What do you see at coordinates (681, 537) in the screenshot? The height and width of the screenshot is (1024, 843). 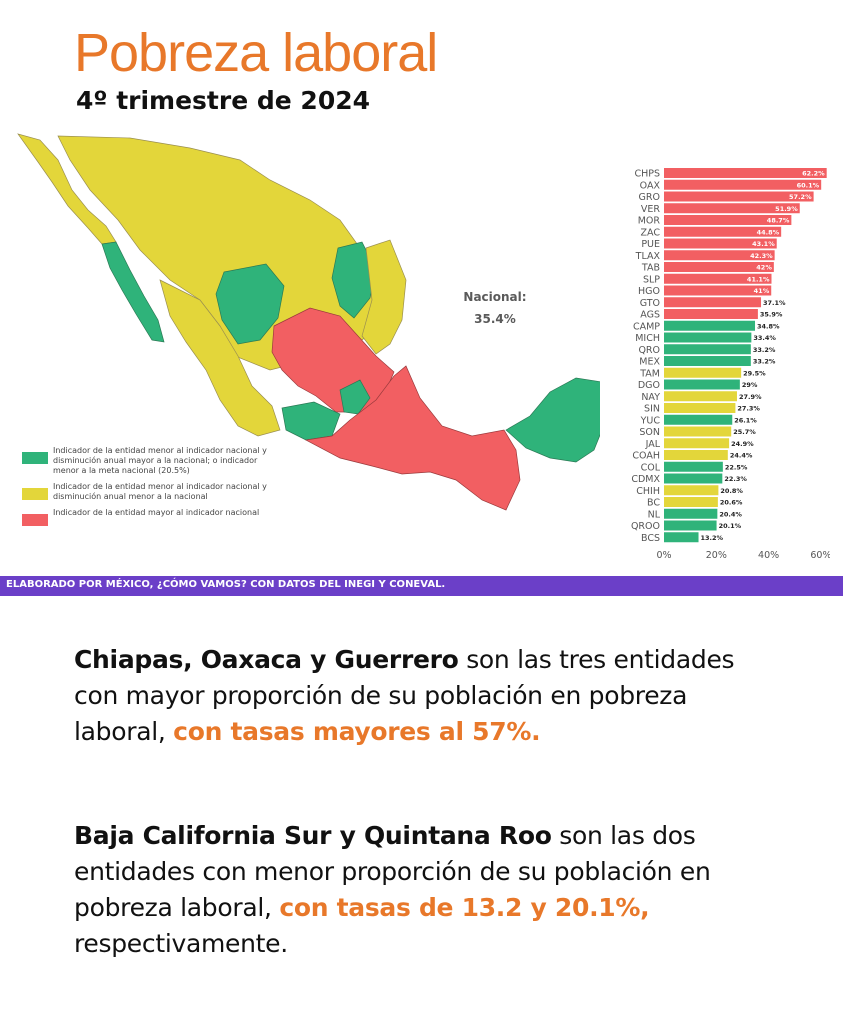 I see `bar-bcs` at bounding box center [681, 537].